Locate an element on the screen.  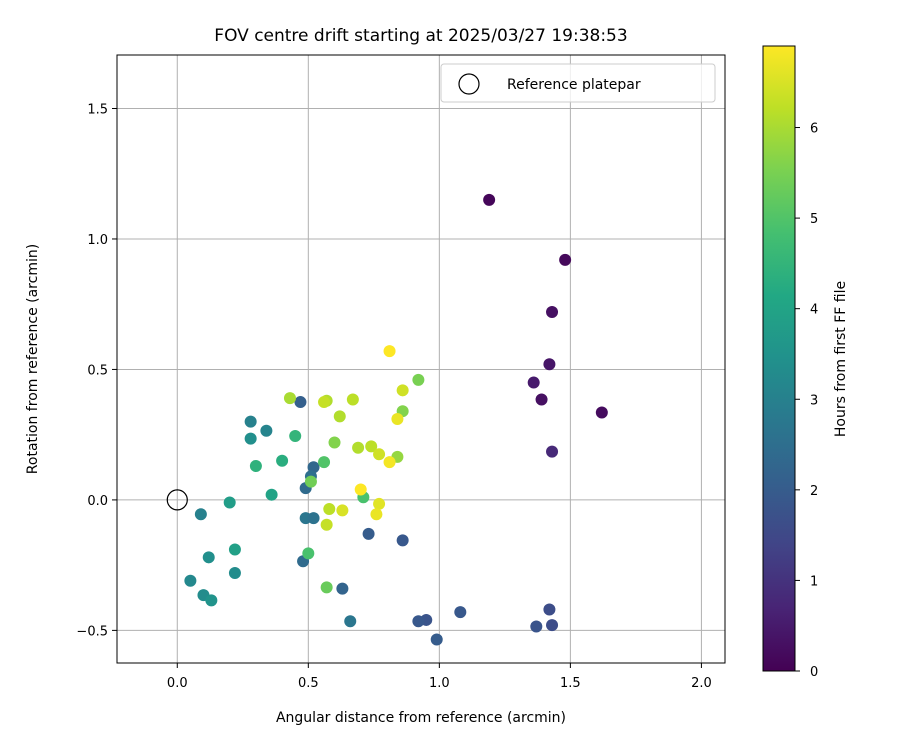
colorbar-gradient is located at coordinates (779, 358).